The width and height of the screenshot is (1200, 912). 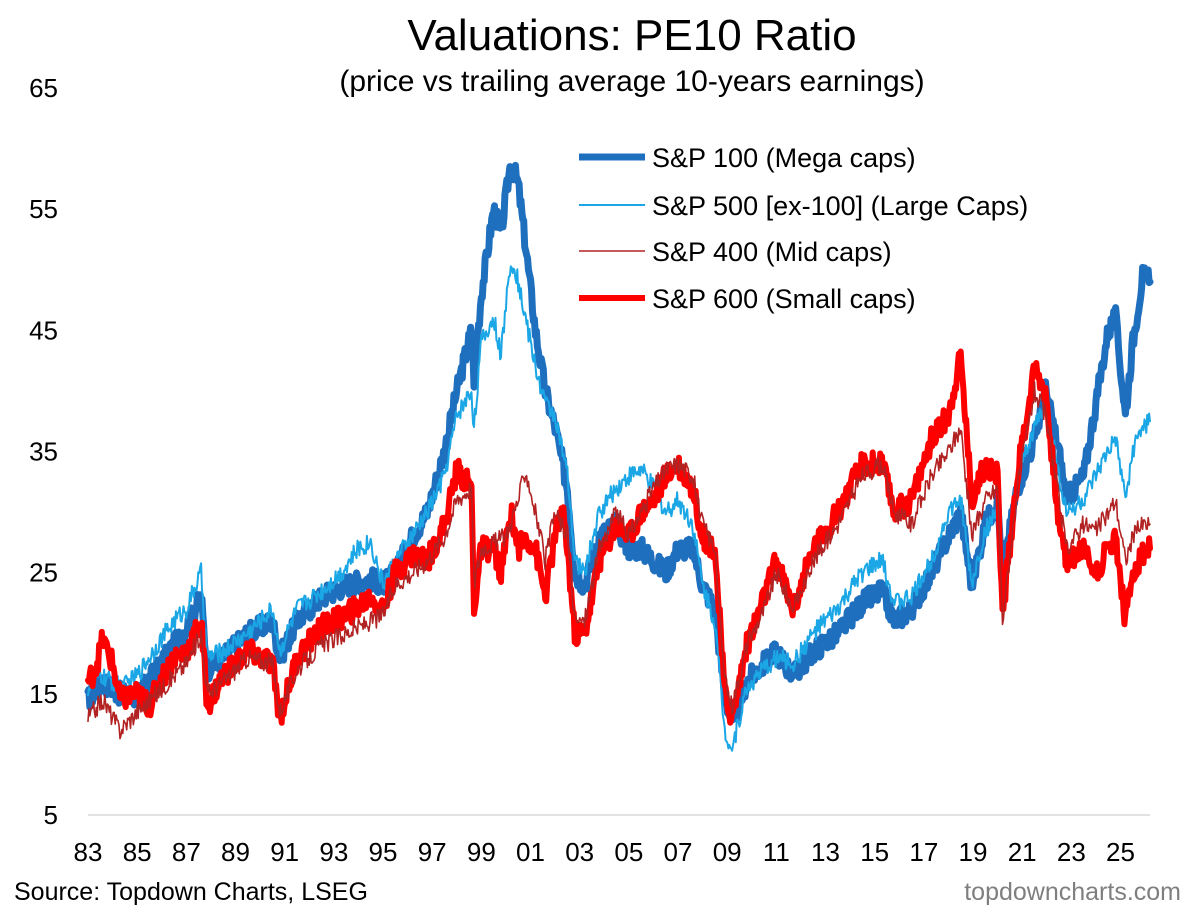 I want to click on legend-label: S&P 400 (Mid caps), so click(x=772, y=252).